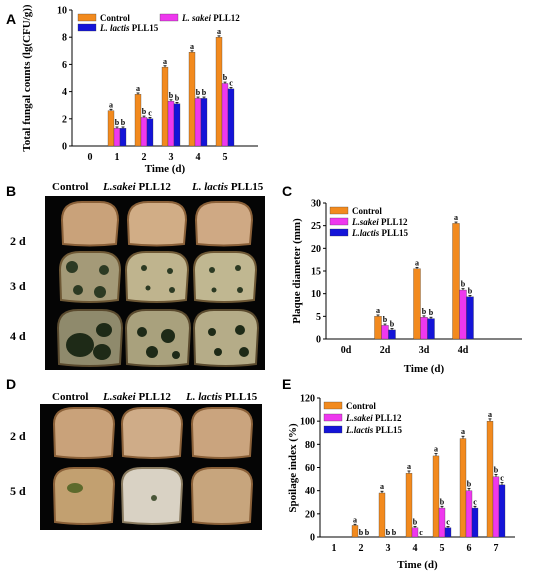 This screenshot has width=535, height=575. Describe the element at coordinates (316, 249) in the screenshot. I see `y-tick-label: 20` at that location.